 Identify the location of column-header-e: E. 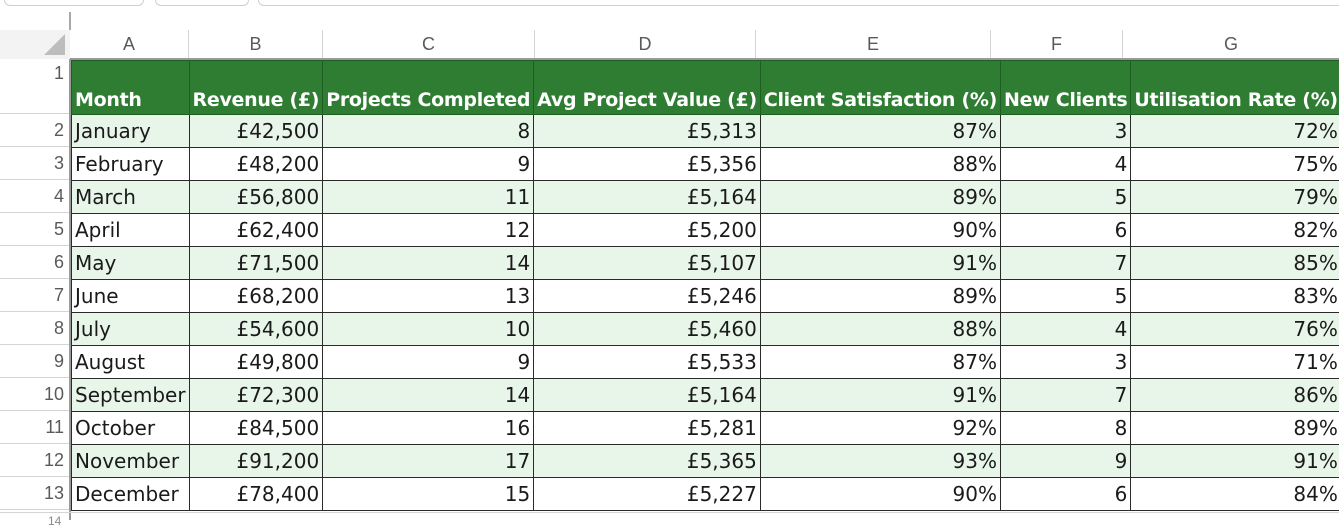
(873, 44).